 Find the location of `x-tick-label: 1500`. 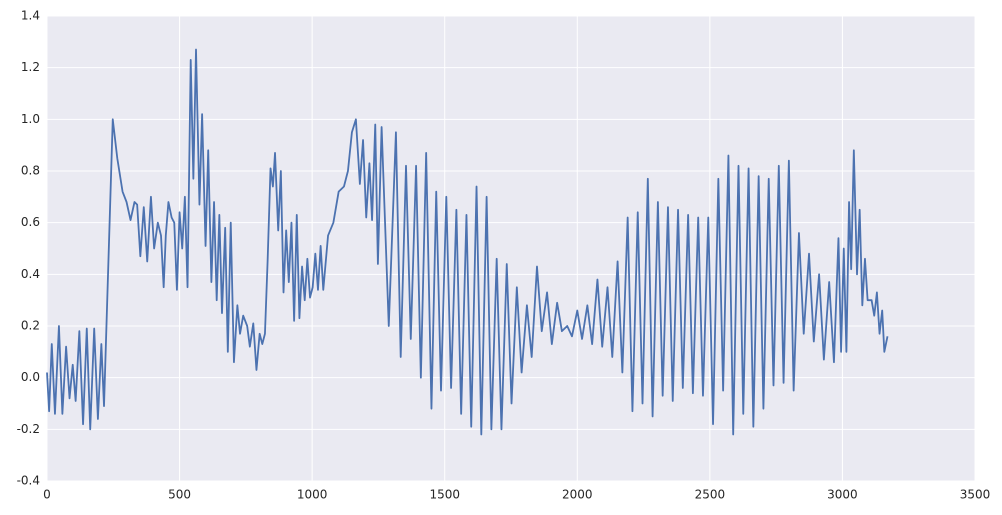

x-tick-label: 1500 is located at coordinates (444, 495).